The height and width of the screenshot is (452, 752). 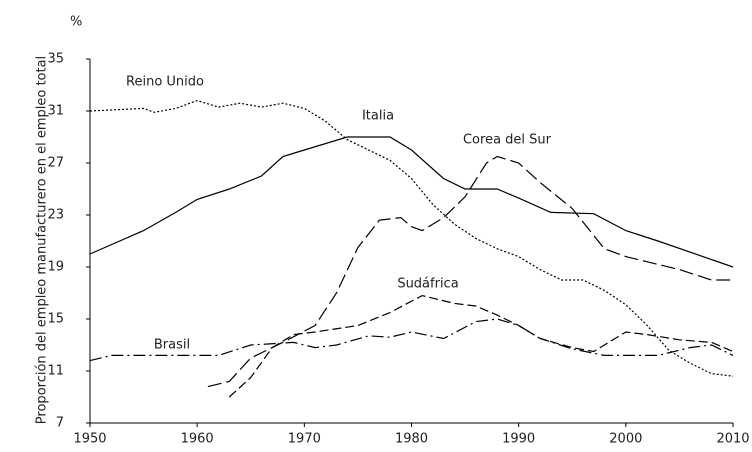 What do you see at coordinates (427, 284) in the screenshot?
I see `series-label: Sudáfrica` at bounding box center [427, 284].